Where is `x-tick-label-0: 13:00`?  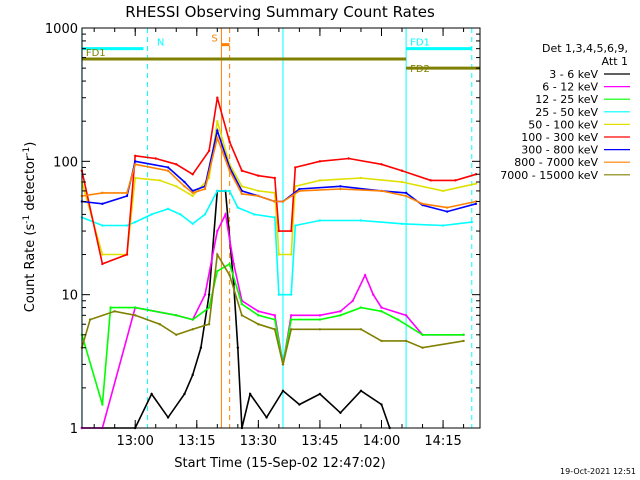 x-tick-label-0: 13:00 is located at coordinates (134, 441).